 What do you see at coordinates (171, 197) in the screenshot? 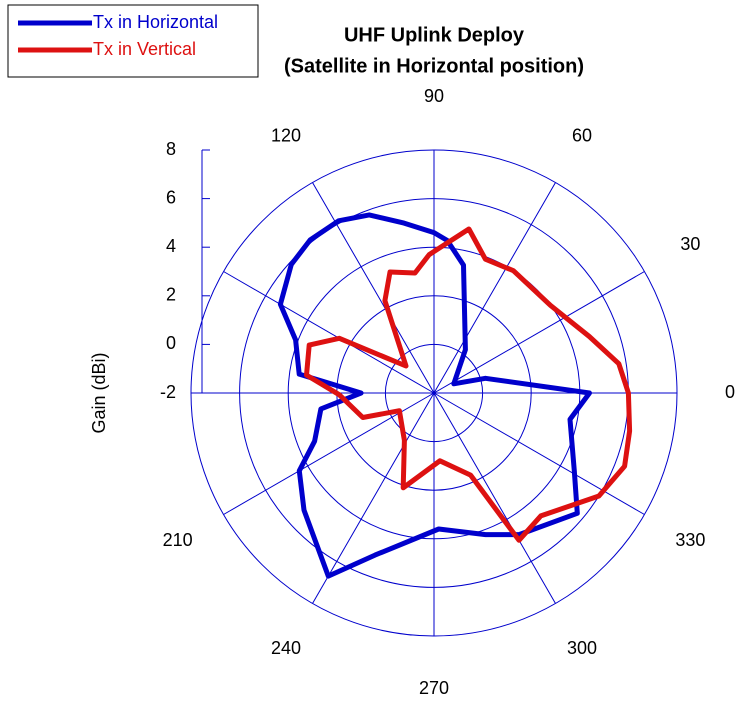
I see `y-tick-label: 6` at bounding box center [171, 197].